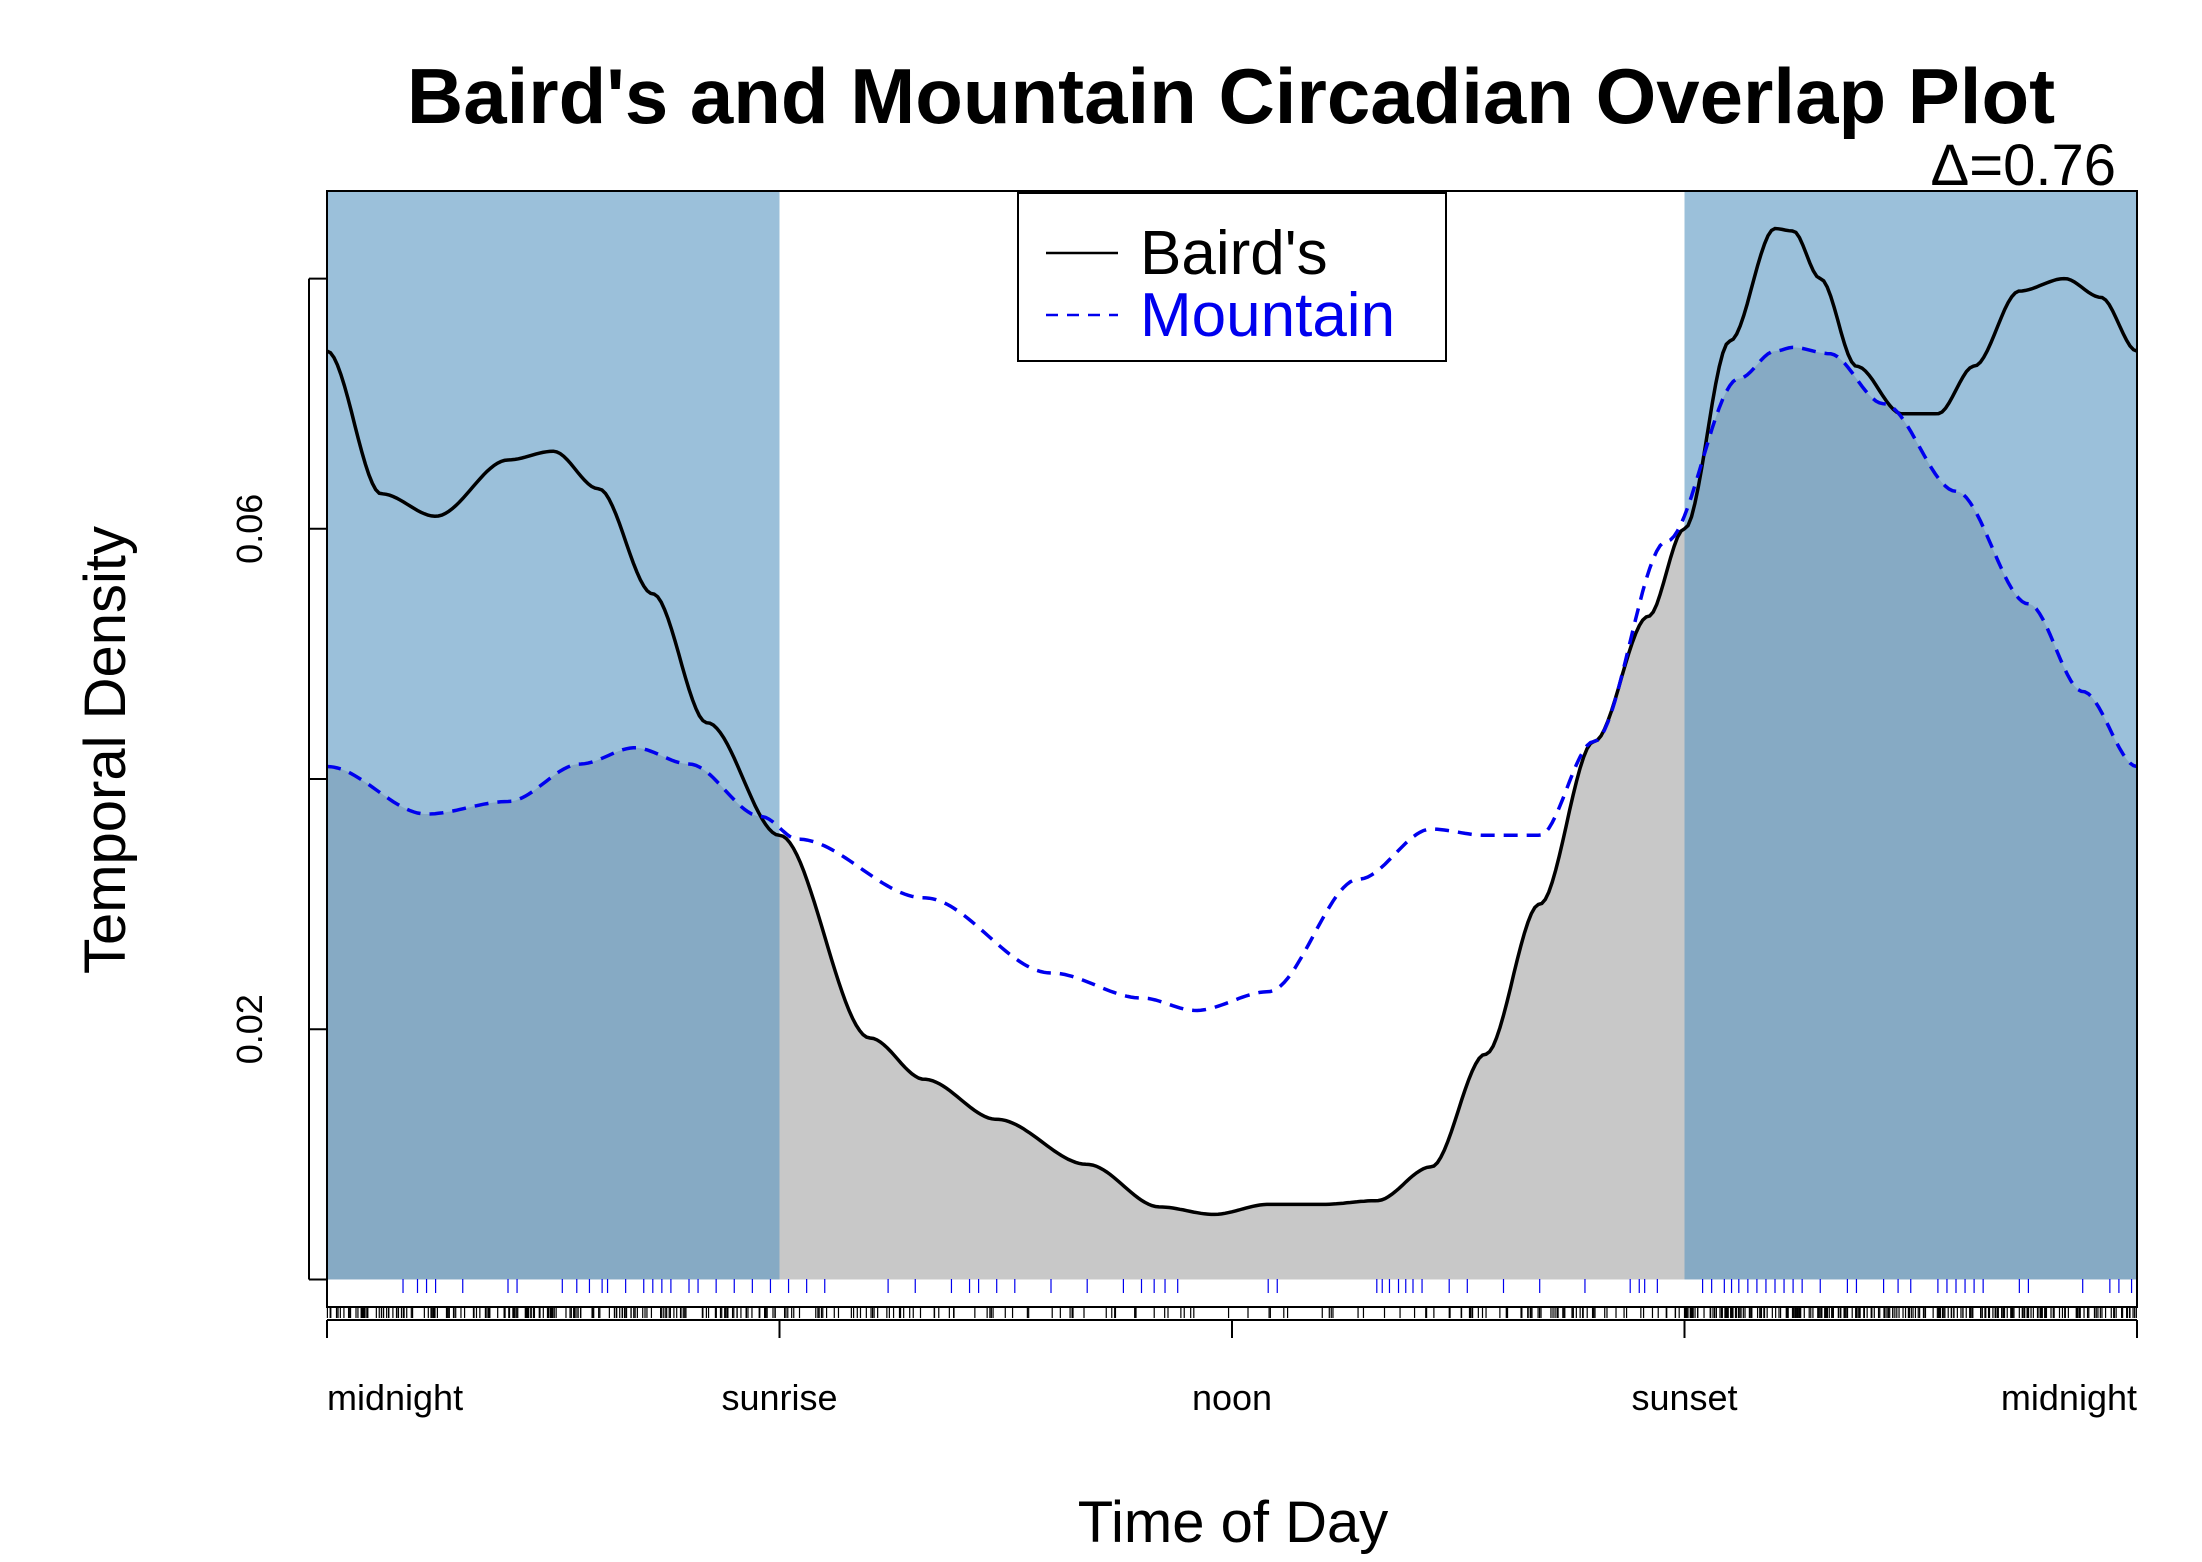 The image size is (2202, 1562). Describe the element at coordinates (1232, 1293) in the screenshot. I see `rug-strip` at that location.